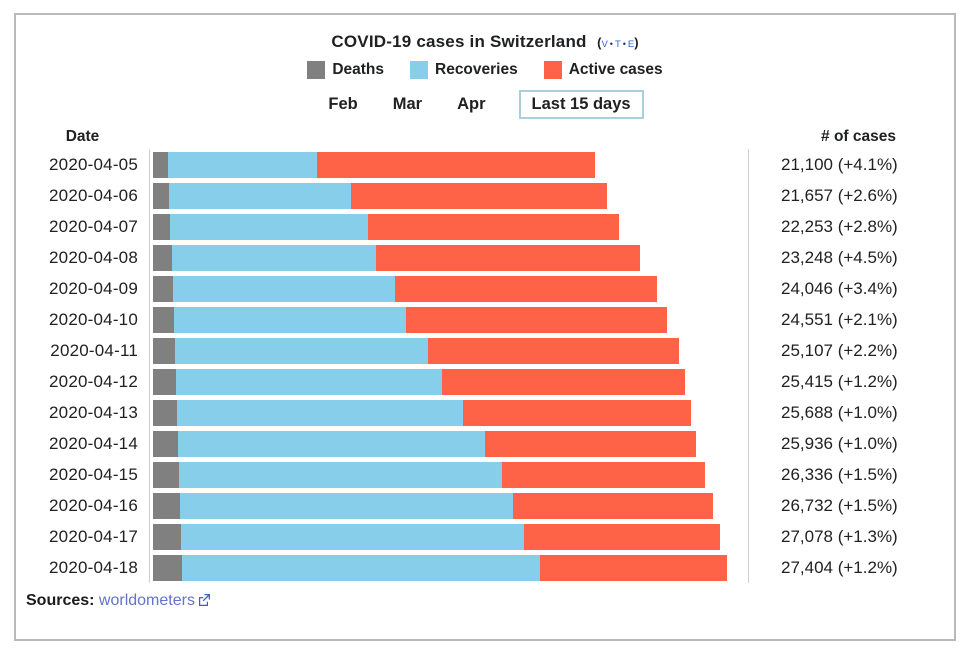  I want to click on table-row: 2020-04-14 25,936 (+1.0%), so click(485, 443).